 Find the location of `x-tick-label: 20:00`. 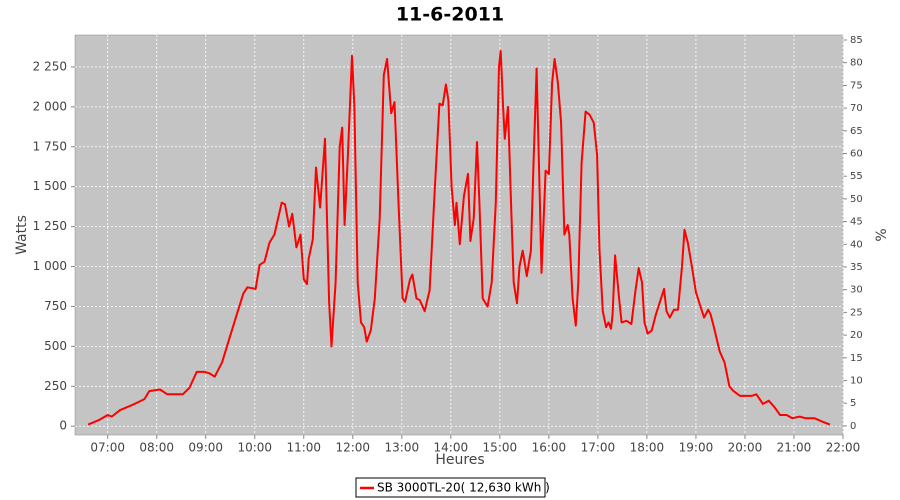

x-tick-label: 20:00 is located at coordinates (745, 448).